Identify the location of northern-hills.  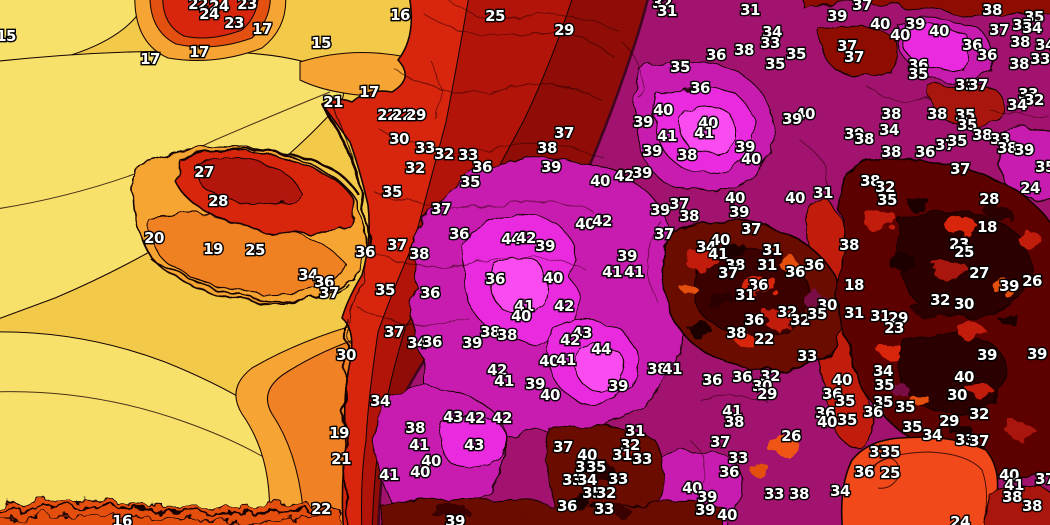
(926, 63).